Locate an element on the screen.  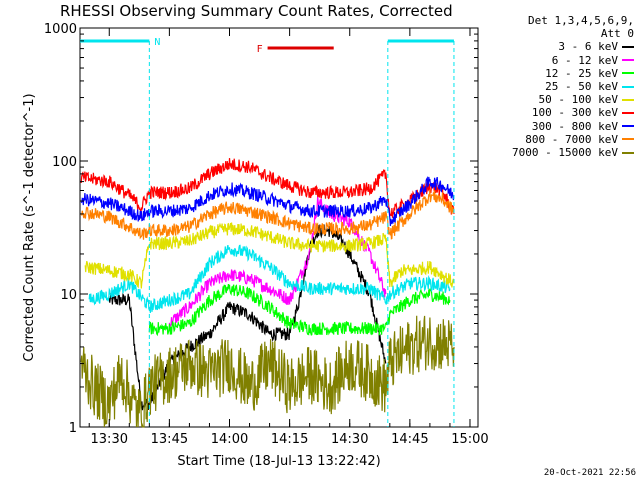
datestamp: 20-Oct-2021 22:56 is located at coordinates (589, 473).